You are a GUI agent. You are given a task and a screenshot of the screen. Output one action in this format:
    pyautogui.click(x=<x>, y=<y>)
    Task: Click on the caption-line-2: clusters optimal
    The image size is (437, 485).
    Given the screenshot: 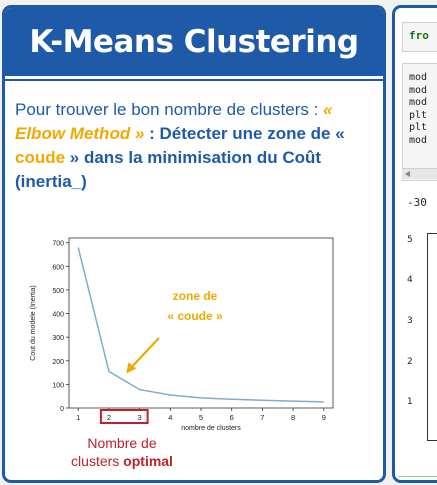 What is the action you would take?
    pyautogui.click(x=122, y=461)
    